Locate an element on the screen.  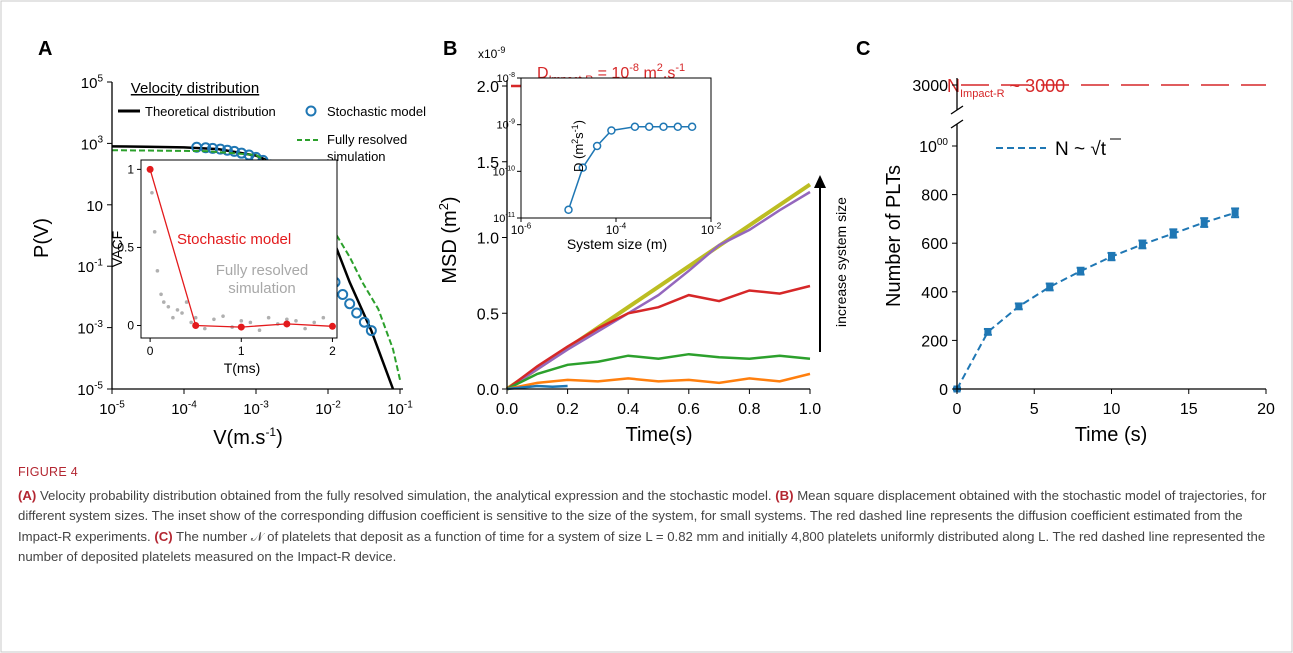
msd-series-green is located at coordinates (658, 371).